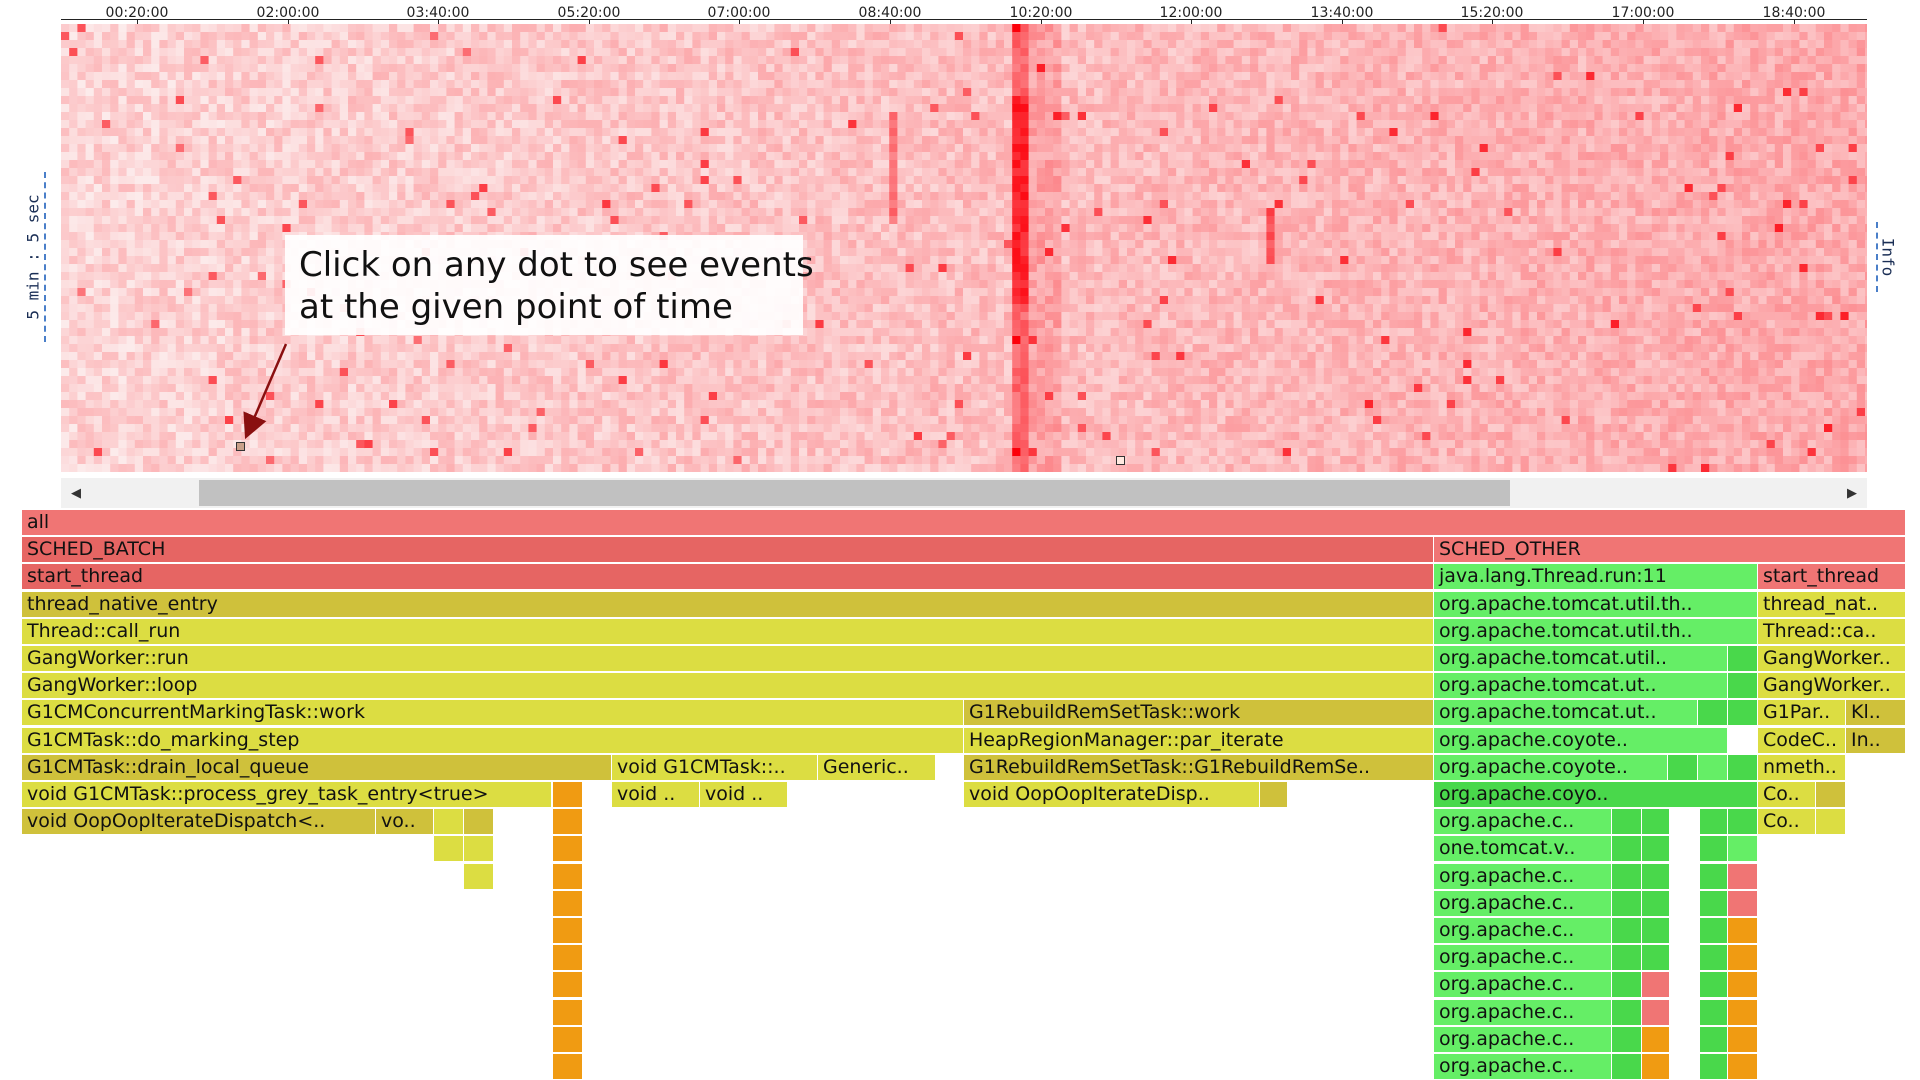 The width and height of the screenshot is (1920, 1080). I want to click on flame-frame: G1CMTask::do_marking_step, so click(493, 740).